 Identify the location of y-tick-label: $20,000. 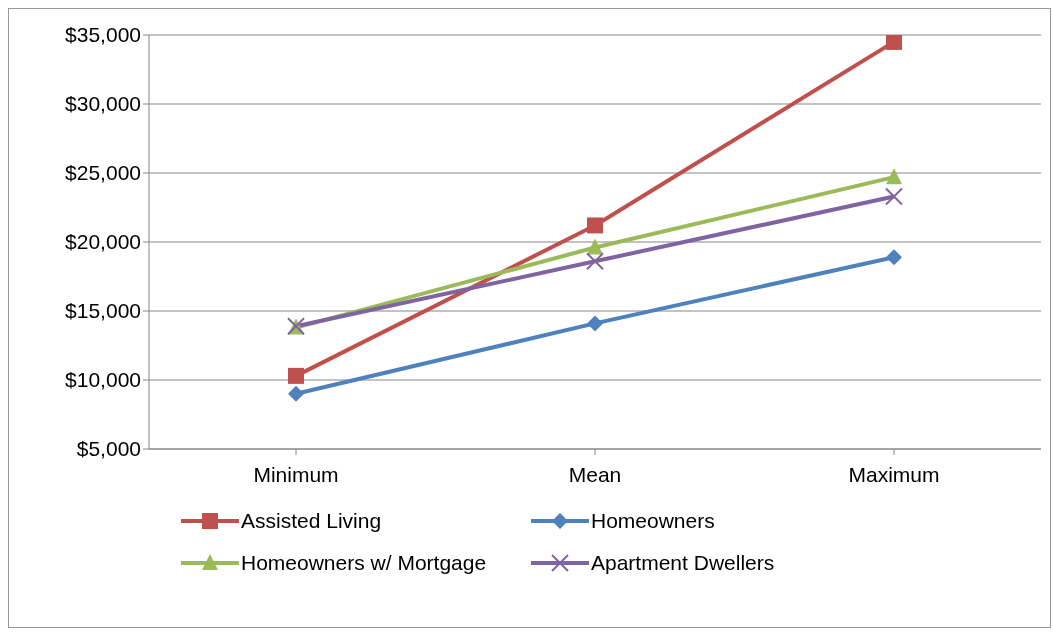
(103, 242).